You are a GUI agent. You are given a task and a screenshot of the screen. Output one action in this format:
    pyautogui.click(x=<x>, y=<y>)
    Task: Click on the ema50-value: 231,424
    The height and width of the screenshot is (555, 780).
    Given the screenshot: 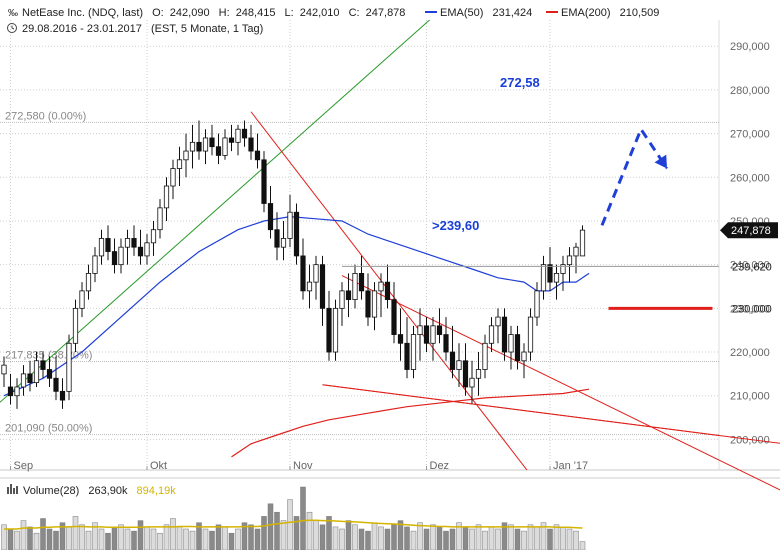 What is the action you would take?
    pyautogui.click(x=512, y=13)
    